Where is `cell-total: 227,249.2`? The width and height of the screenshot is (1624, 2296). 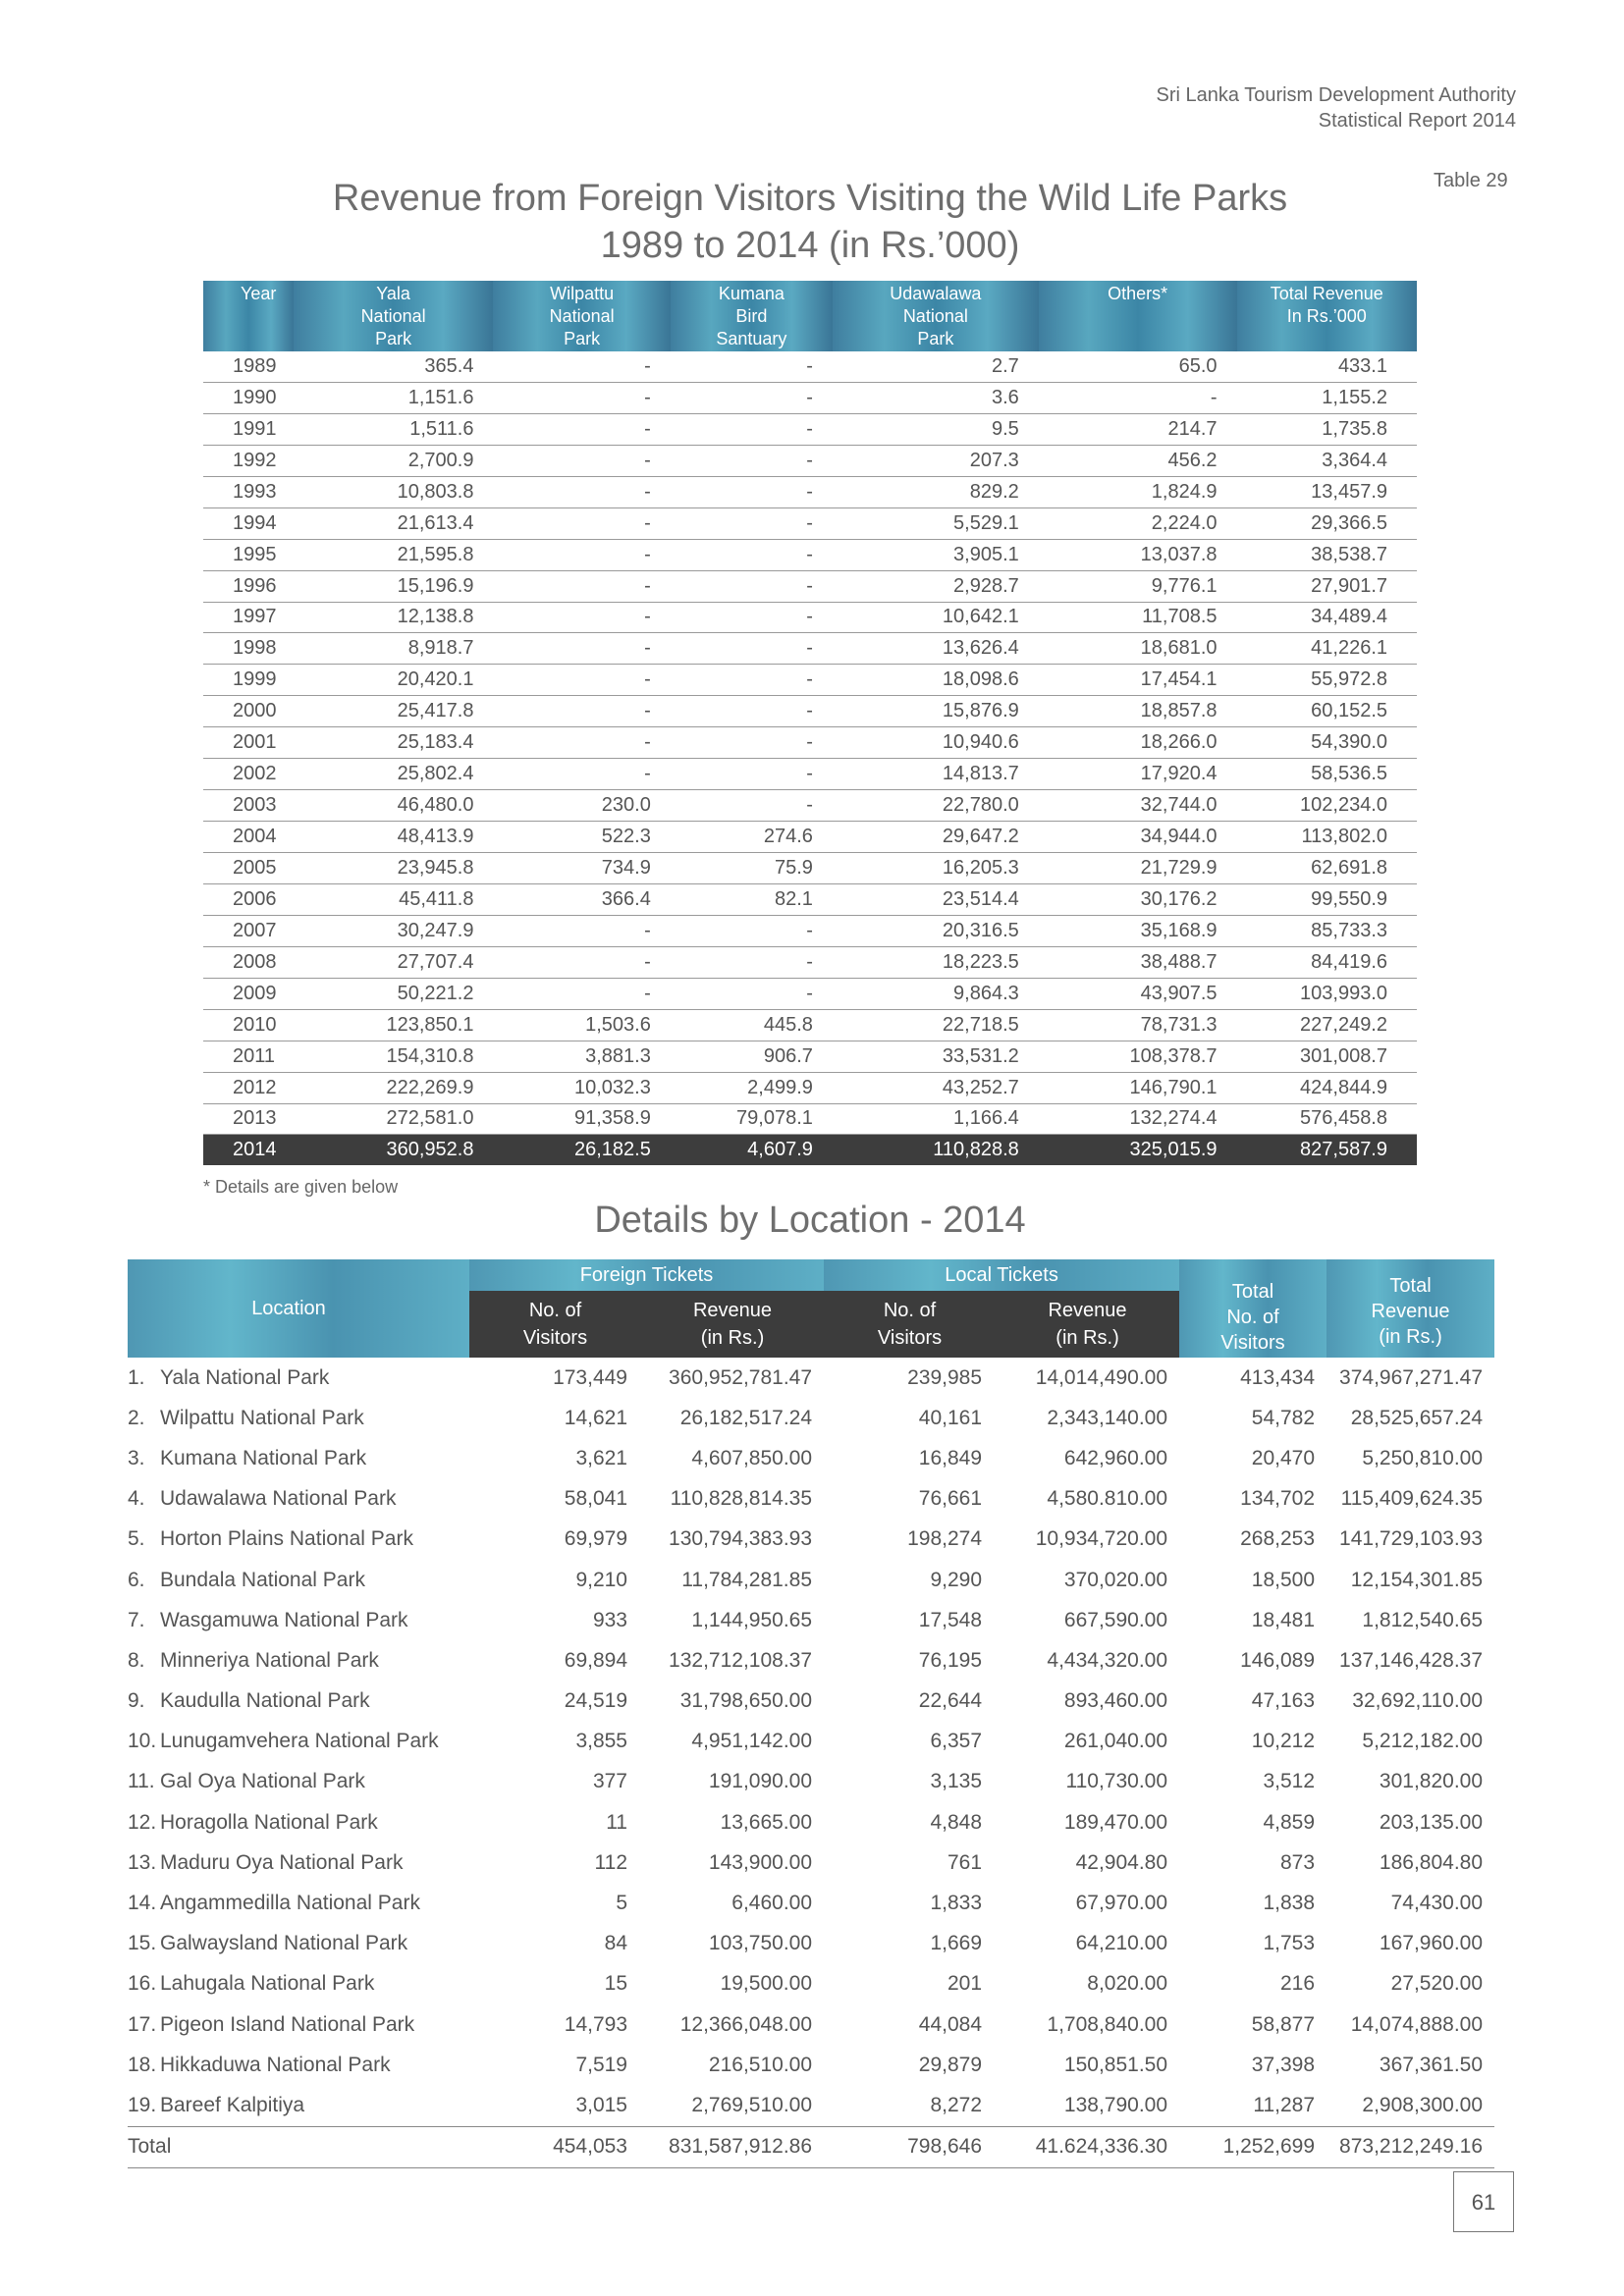 cell-total: 227,249.2 is located at coordinates (1326, 1025).